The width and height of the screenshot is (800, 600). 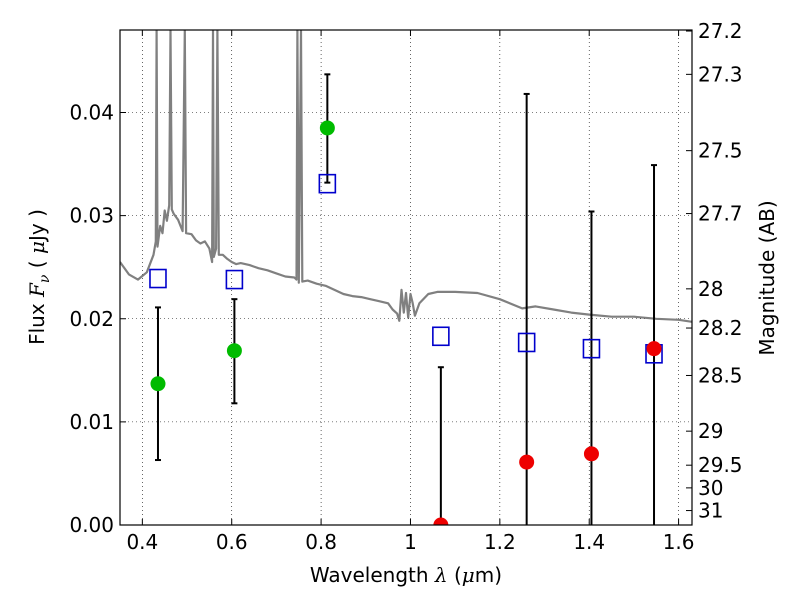 I want to click on y2-tick-label: 27.7, so click(x=720, y=214).